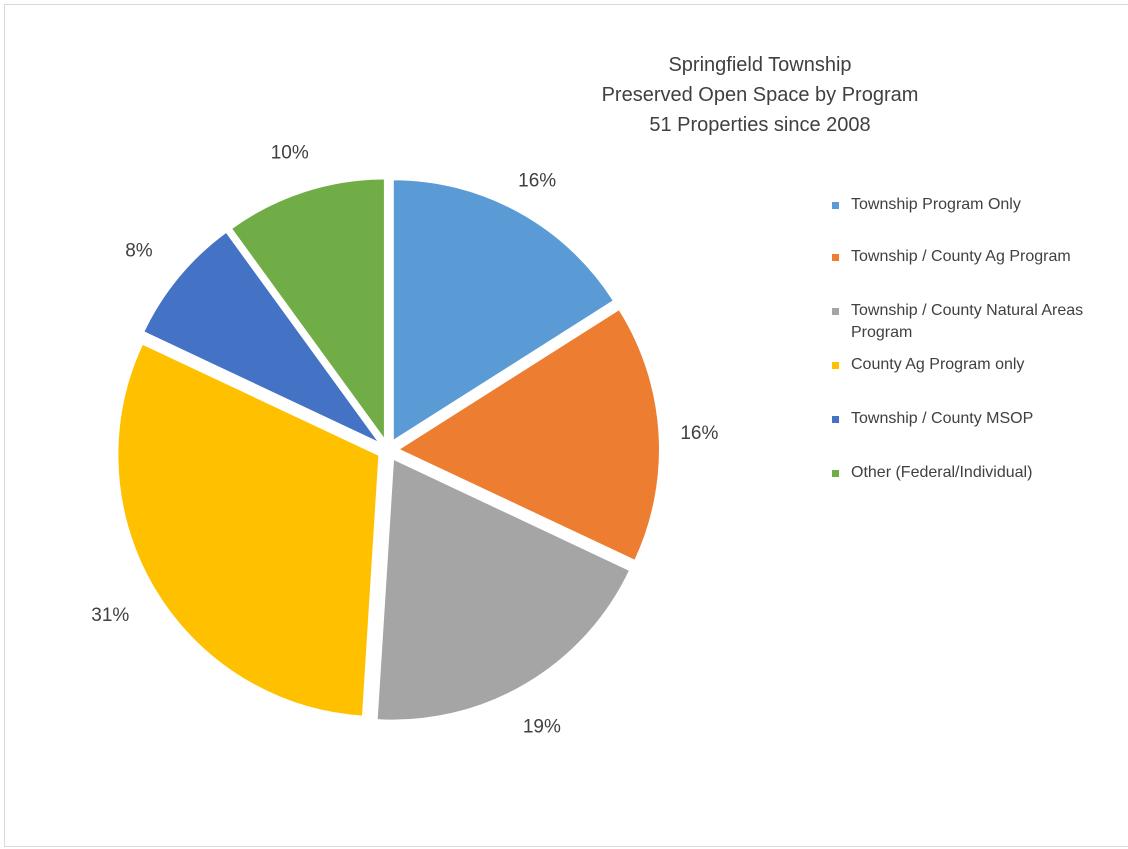 The image size is (1128, 849). I want to click on chart-title-line-1: Springfield Township, so click(760, 65).